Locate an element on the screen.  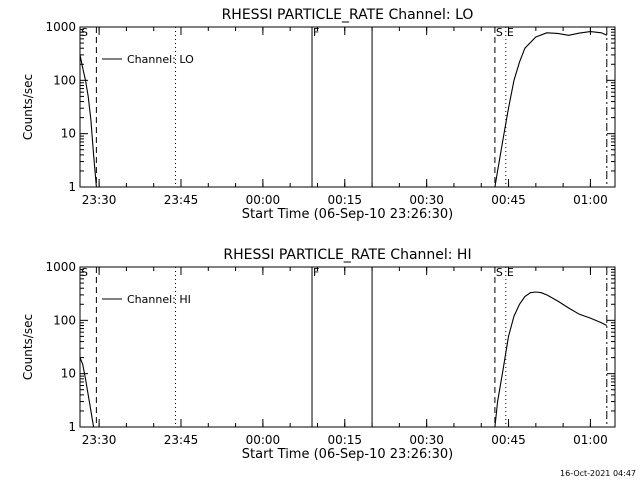
legend-label: Channel: LO is located at coordinates (160, 59).